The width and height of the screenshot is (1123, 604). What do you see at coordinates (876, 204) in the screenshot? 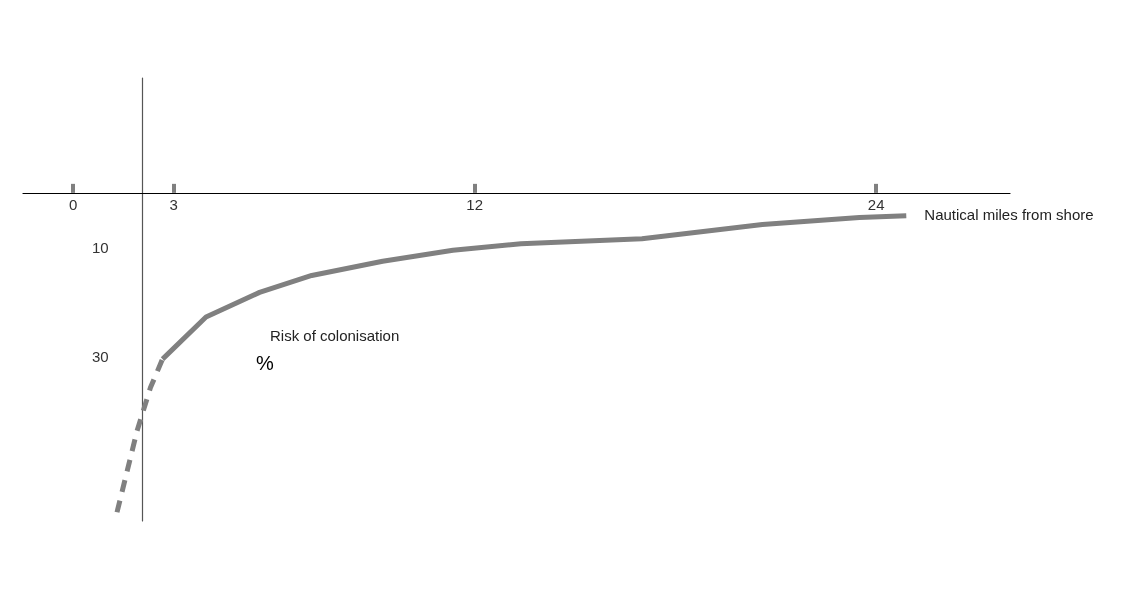
I see `x-tick-label: 24` at bounding box center [876, 204].